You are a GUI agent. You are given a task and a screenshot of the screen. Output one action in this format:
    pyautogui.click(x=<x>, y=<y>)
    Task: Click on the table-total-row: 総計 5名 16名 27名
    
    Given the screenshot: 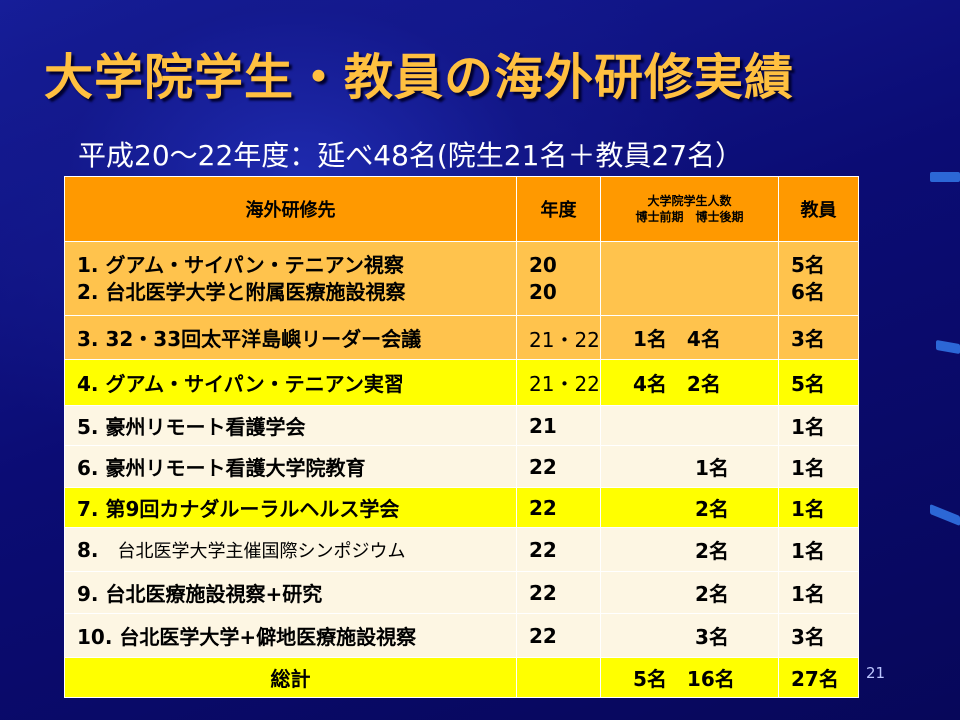 What is the action you would take?
    pyautogui.click(x=461, y=677)
    